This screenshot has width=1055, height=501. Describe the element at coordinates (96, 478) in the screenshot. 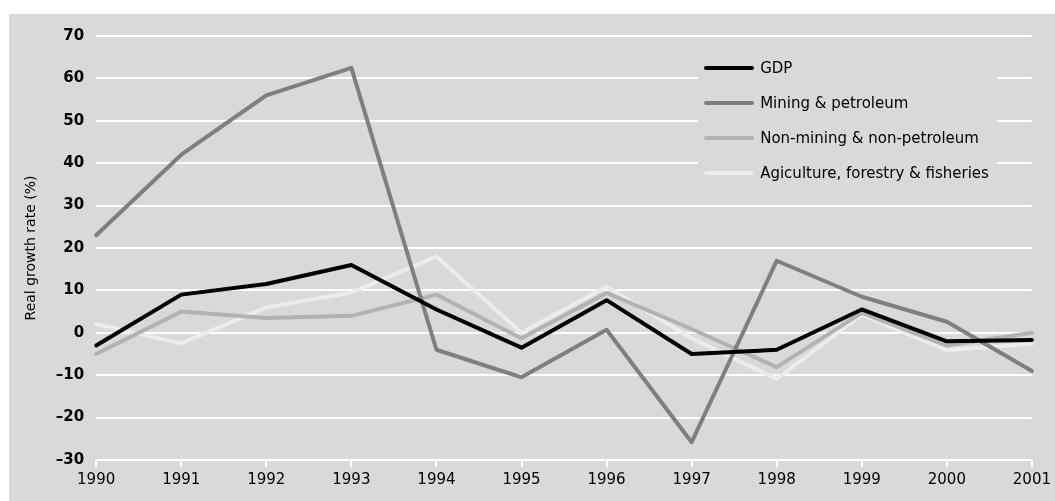

I see `x-tick-label: 1990` at that location.